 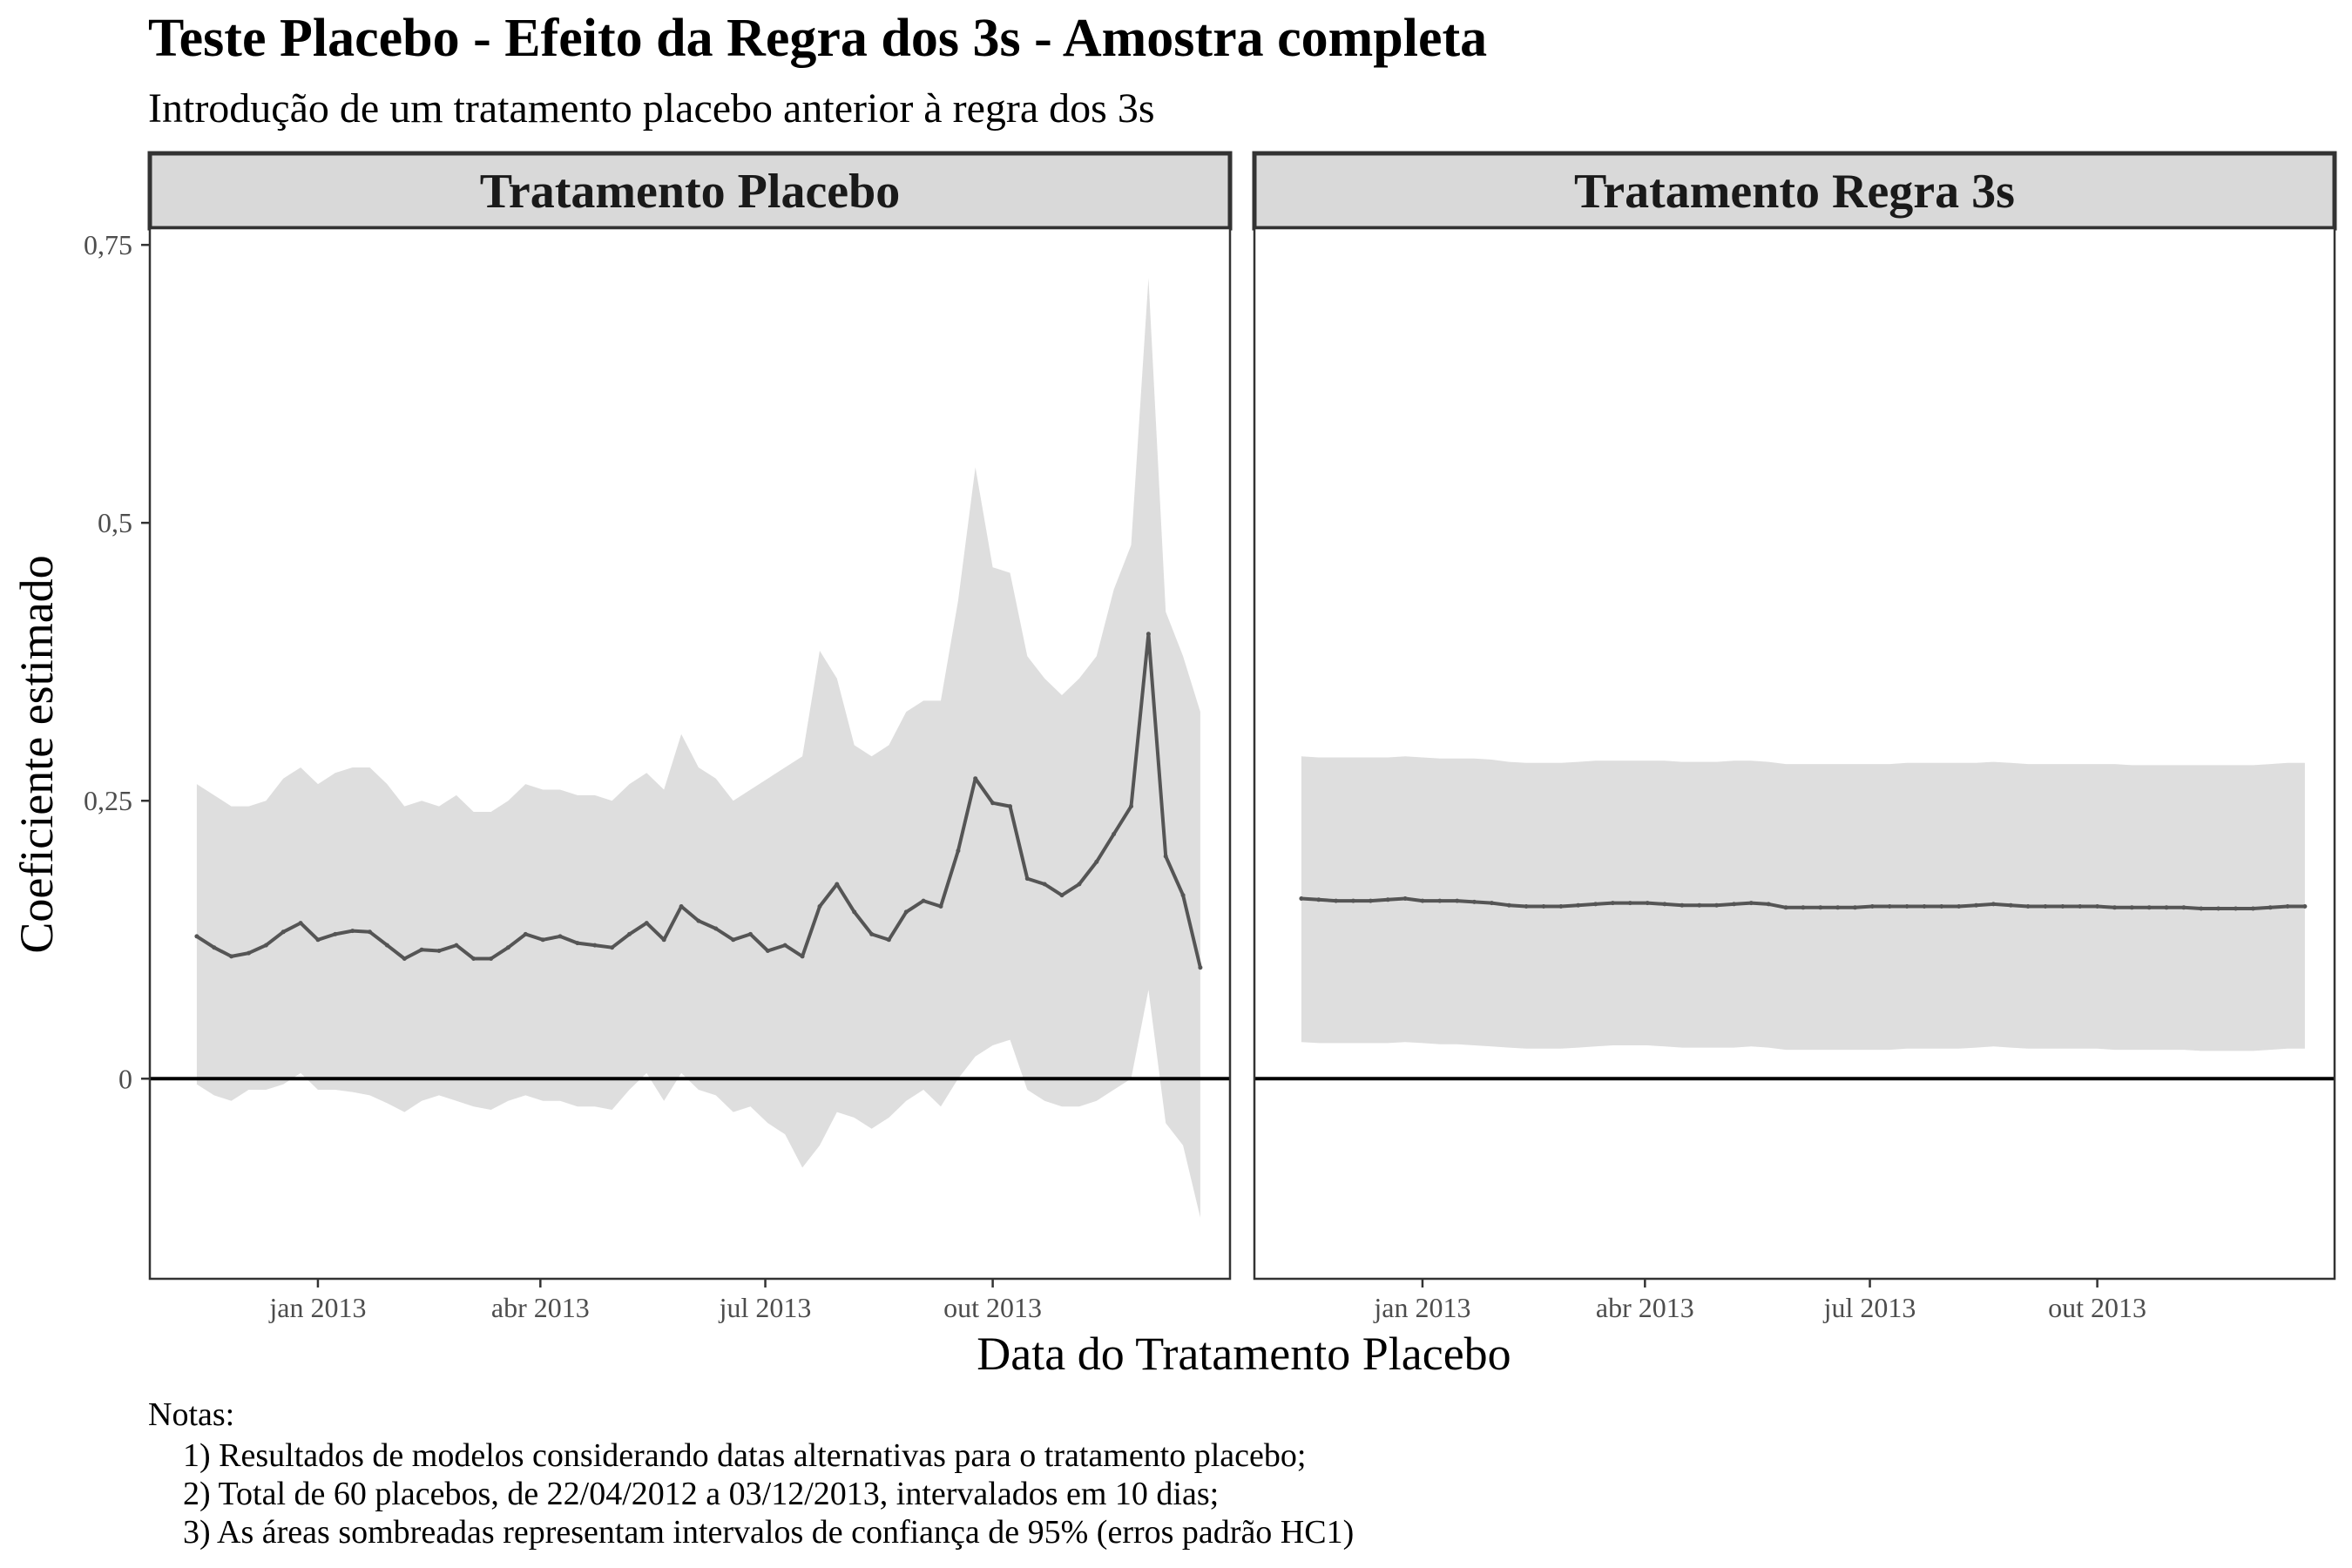 What do you see at coordinates (191, 1414) in the screenshot?
I see `notes-header: Notas:` at bounding box center [191, 1414].